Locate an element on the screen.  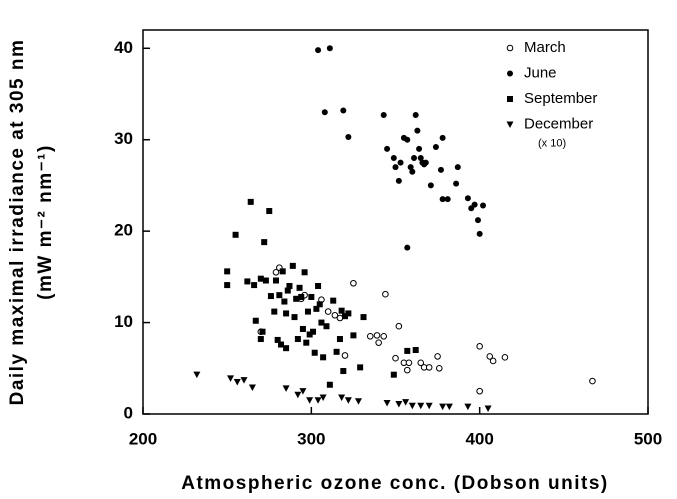
x-tick-label: 200 is located at coordinates (143, 438).